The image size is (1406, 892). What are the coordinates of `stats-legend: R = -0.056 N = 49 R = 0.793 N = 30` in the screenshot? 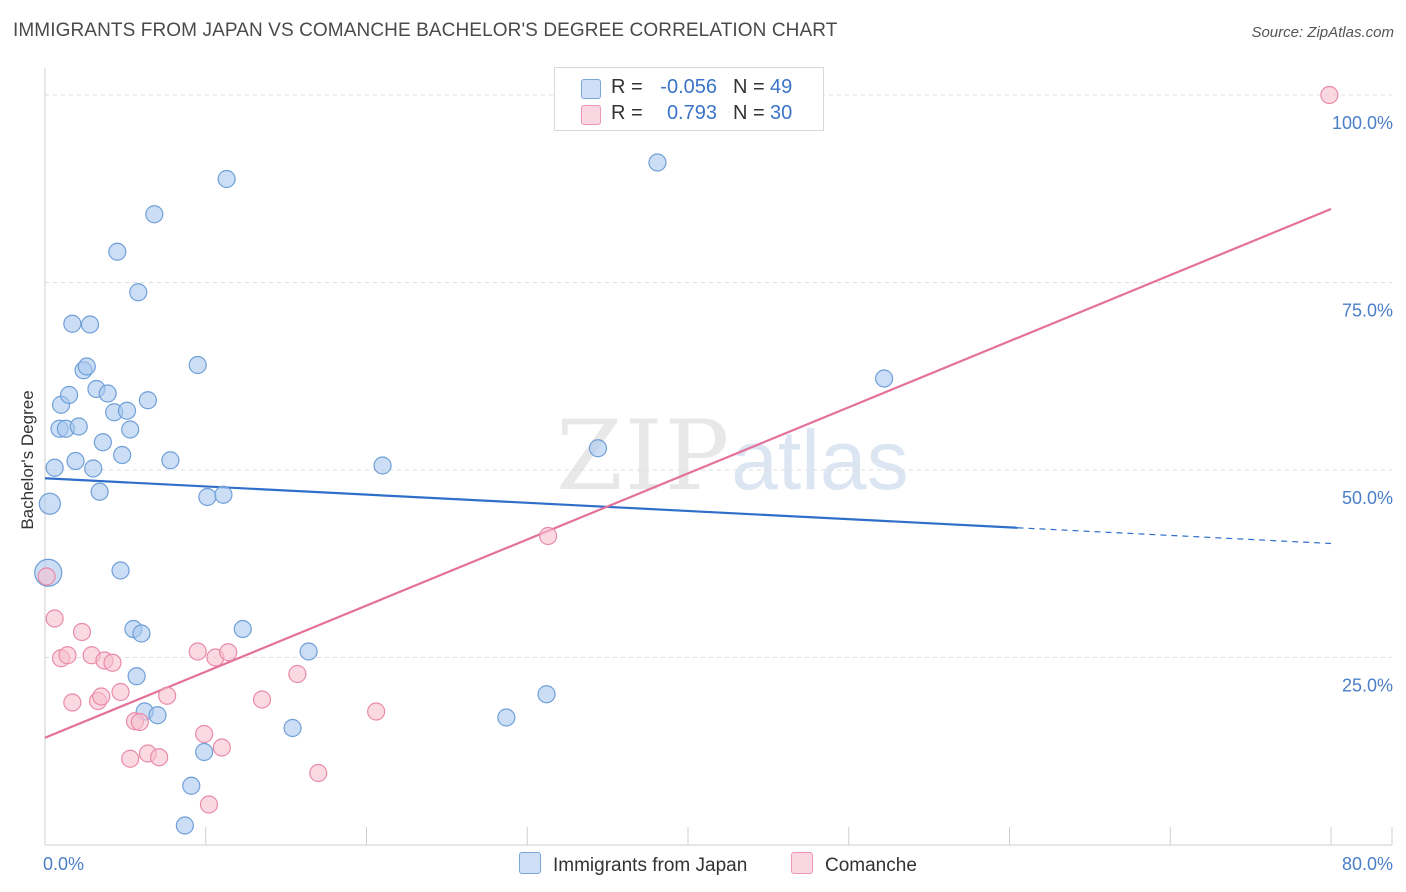 It's located at (689, 99).